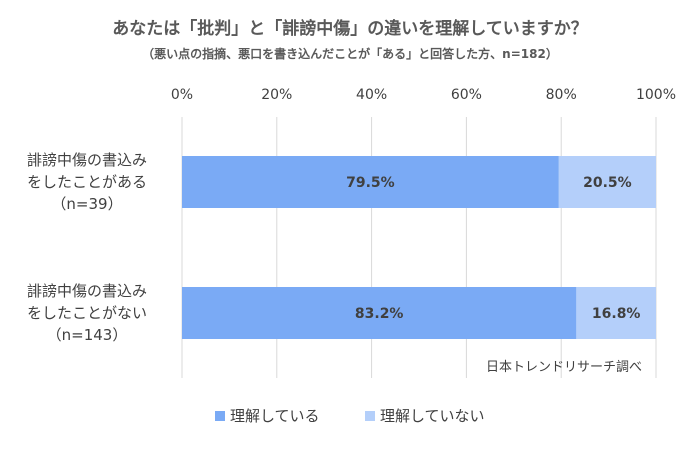  What do you see at coordinates (564, 367) in the screenshot?
I see `source-note: 日本トレンドリサーチ調べ` at bounding box center [564, 367].